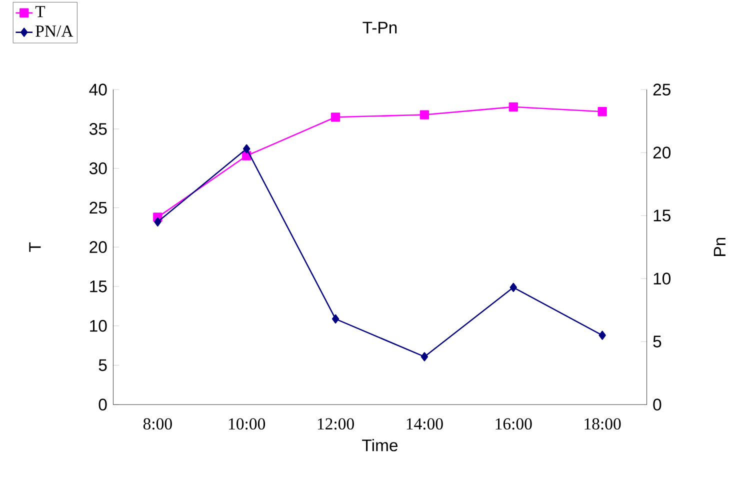 The height and width of the screenshot is (482, 731). I want to click on y-tick-label: 10, so click(98, 326).